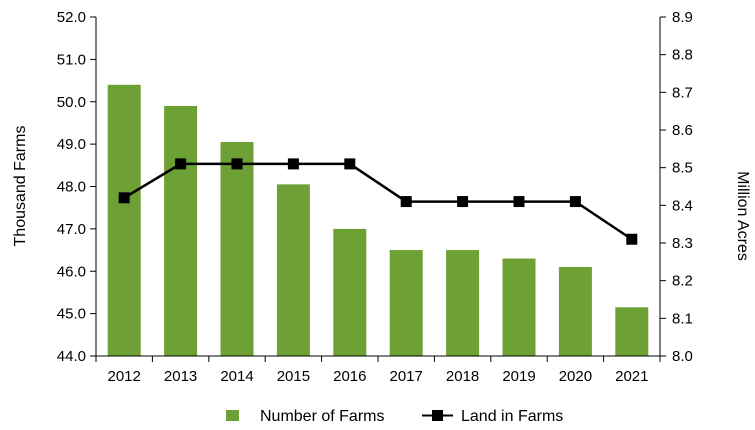  Describe the element at coordinates (575, 311) in the screenshot. I see `bar-2020` at that location.